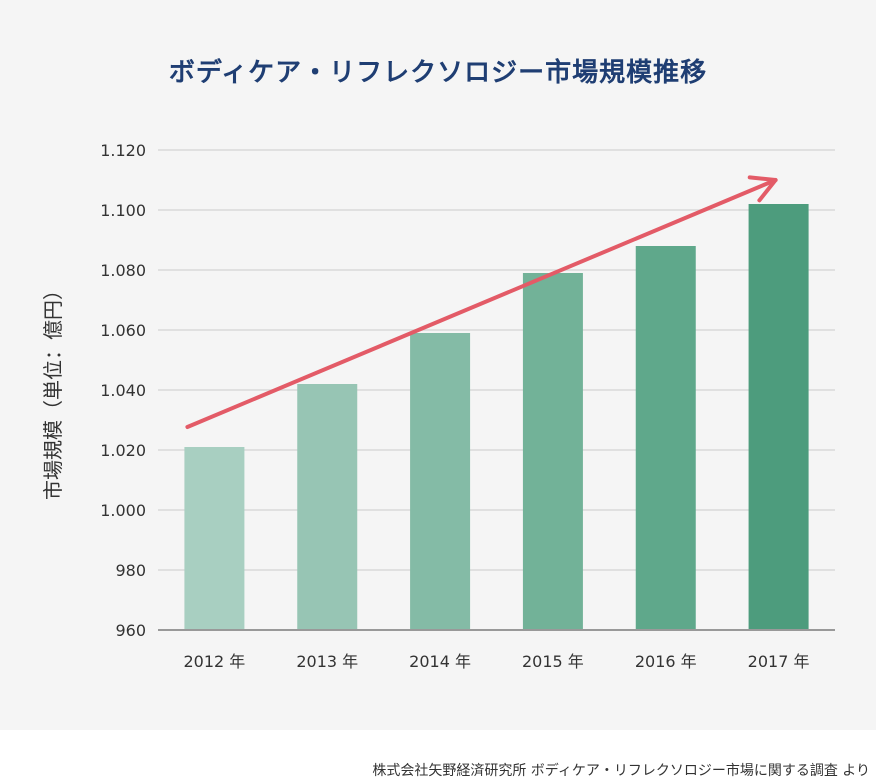 Image resolution: width=876 pixels, height=780 pixels. I want to click on y-tick-label: 980, so click(130, 570).